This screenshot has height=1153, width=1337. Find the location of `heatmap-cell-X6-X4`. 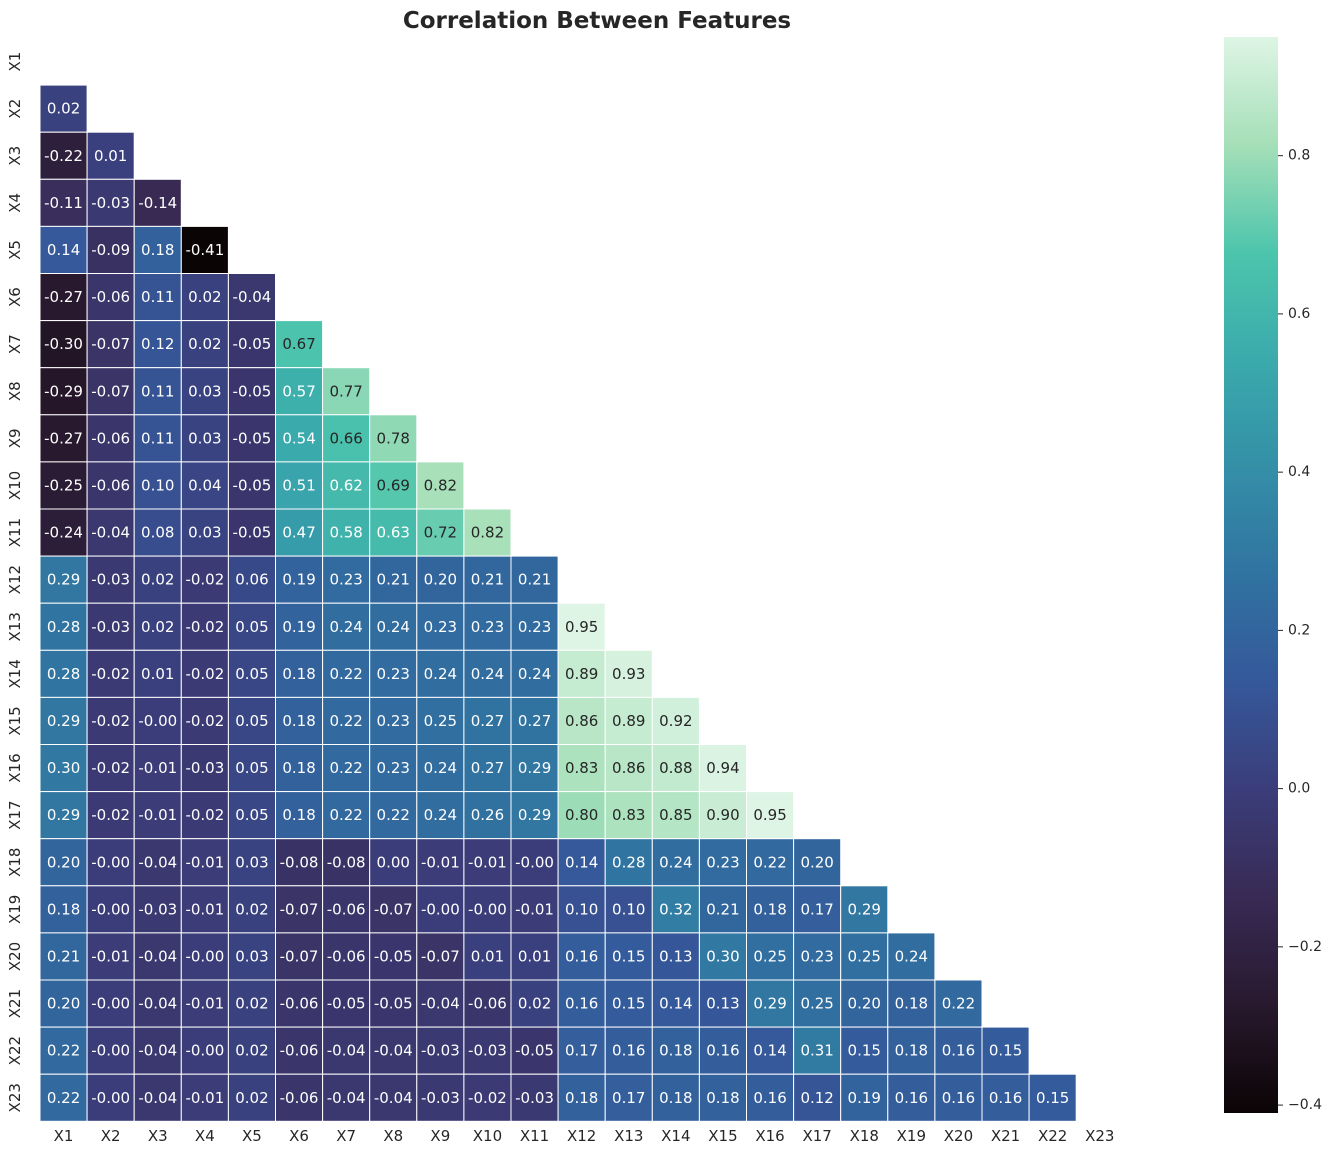

heatmap-cell-X6-X4 is located at coordinates (204, 297).